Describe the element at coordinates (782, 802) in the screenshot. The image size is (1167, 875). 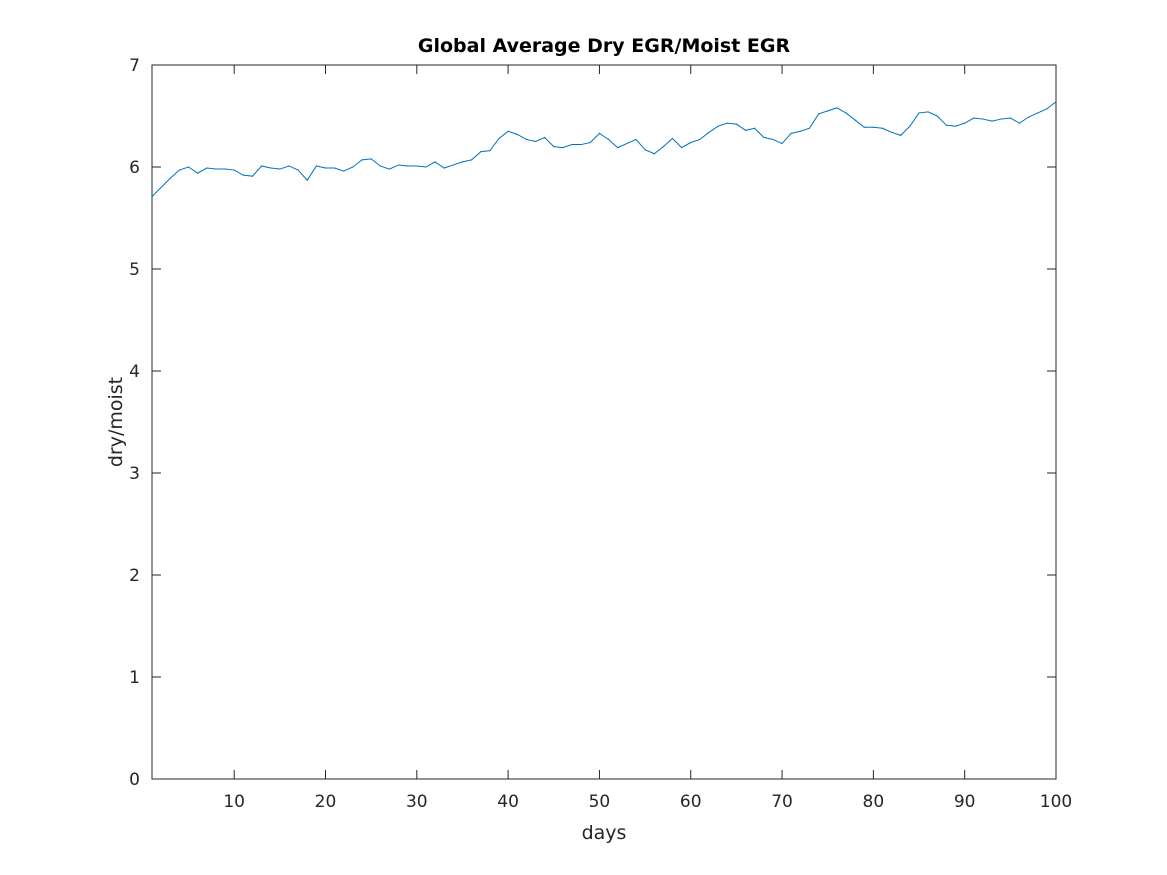
I see `x-tick-label: 70` at that location.